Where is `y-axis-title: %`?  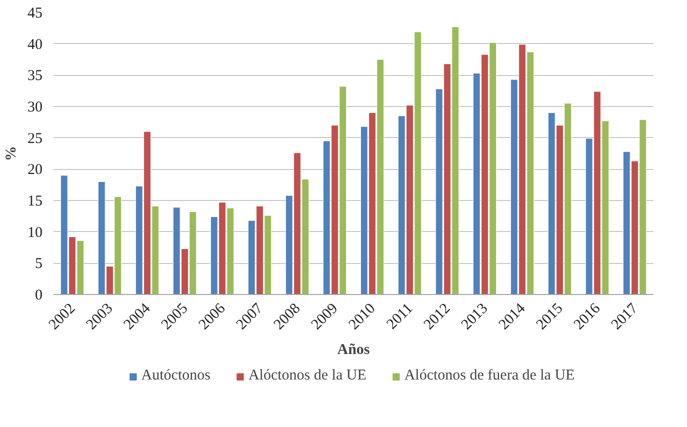
y-axis-title: % is located at coordinates (12, 153).